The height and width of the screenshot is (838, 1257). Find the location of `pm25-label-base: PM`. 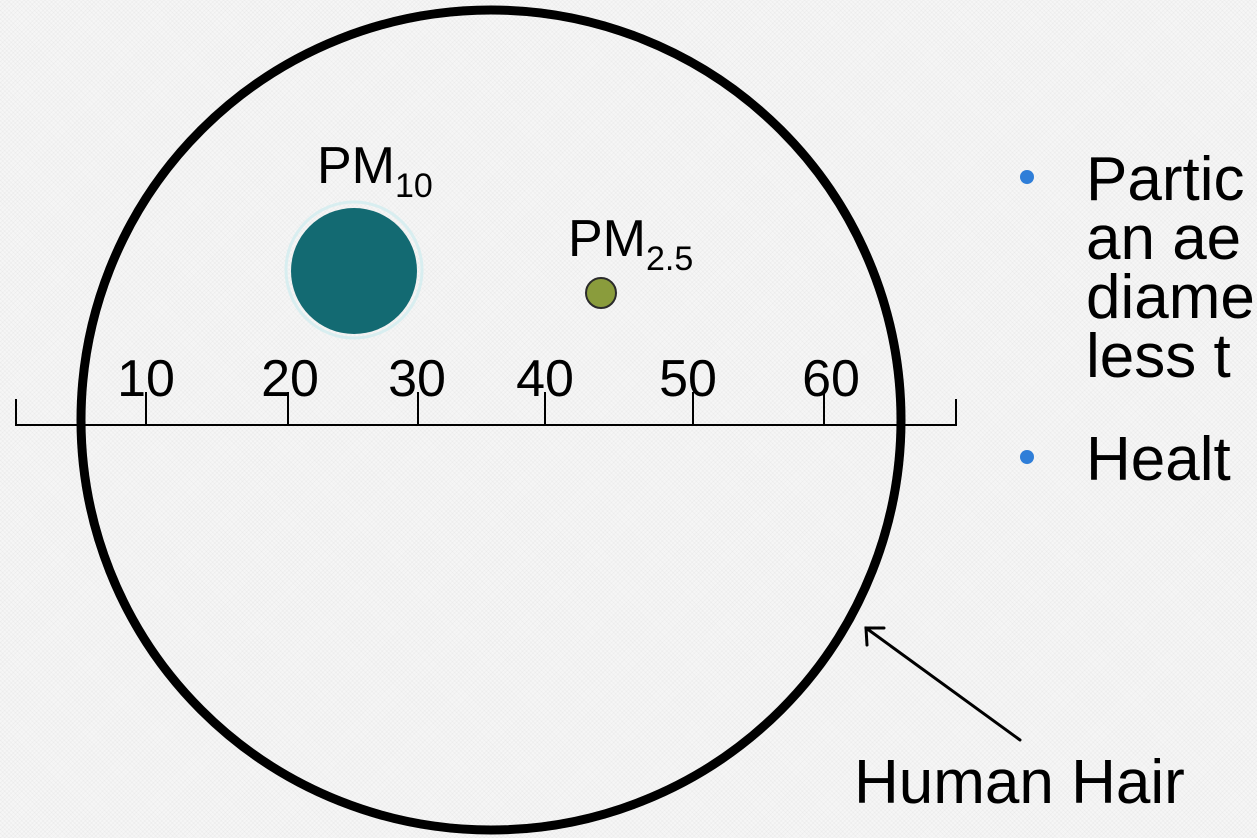

pm25-label-base: PM is located at coordinates (607, 239).